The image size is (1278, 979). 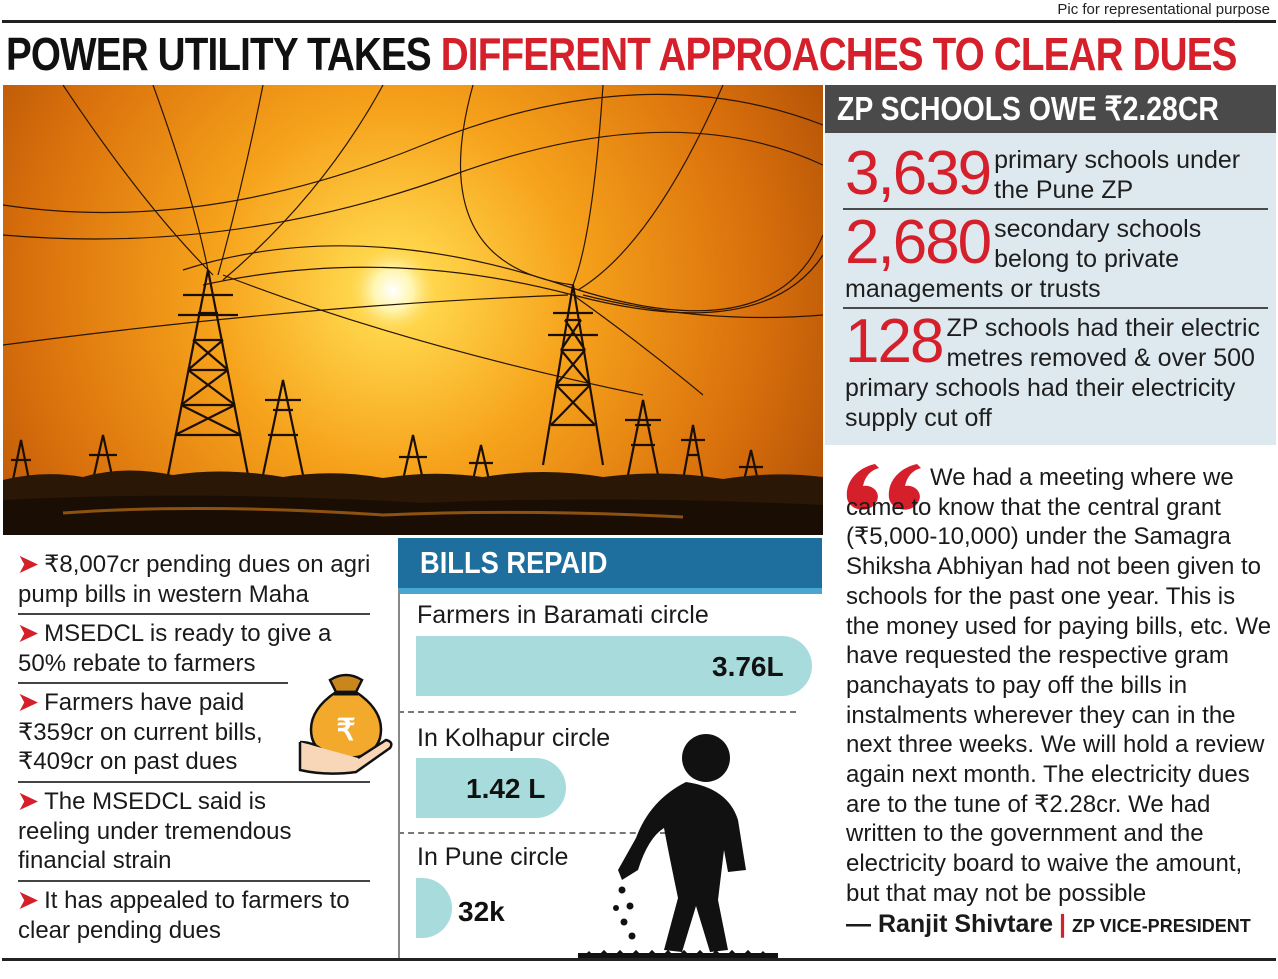 I want to click on bills-title-underline, so click(x=610, y=591).